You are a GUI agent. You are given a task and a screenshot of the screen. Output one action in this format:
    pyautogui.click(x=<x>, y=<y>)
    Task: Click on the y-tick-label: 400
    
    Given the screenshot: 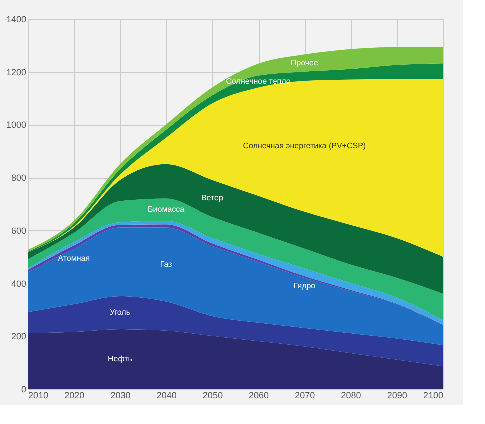 What is the action you would take?
    pyautogui.click(x=18, y=283)
    